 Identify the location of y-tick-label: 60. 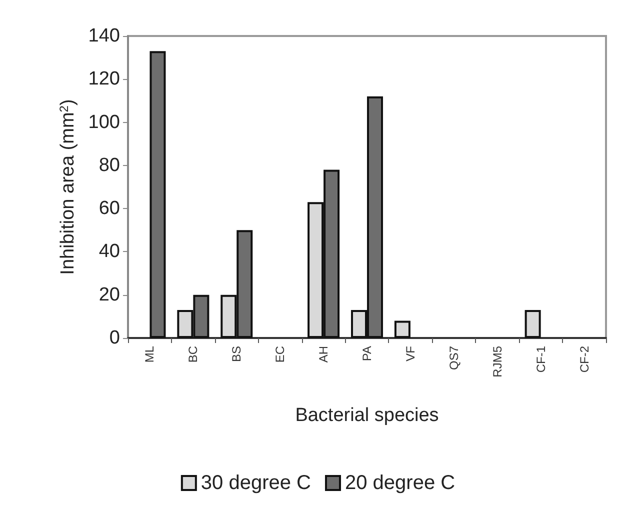
(109, 209).